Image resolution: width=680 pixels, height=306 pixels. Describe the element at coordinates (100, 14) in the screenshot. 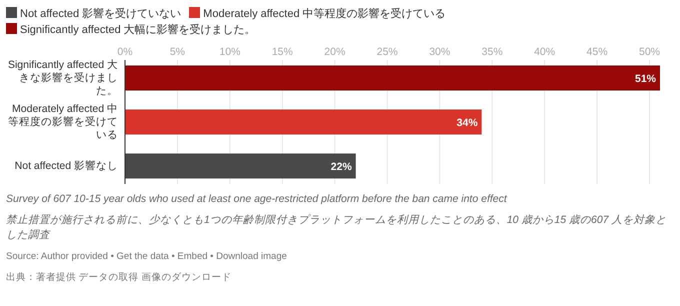

I see `legend-label: Not affected 影響を受けていない` at that location.